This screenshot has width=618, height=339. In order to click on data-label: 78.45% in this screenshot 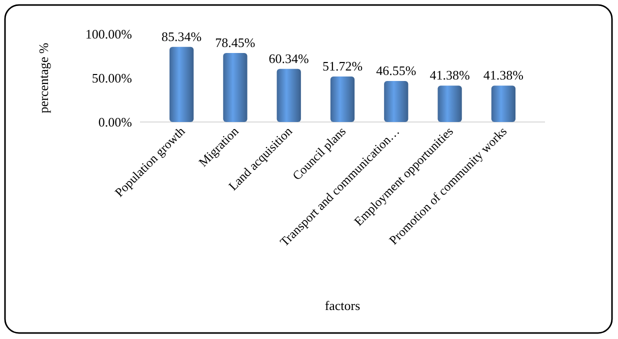, I will do `click(235, 42)`.